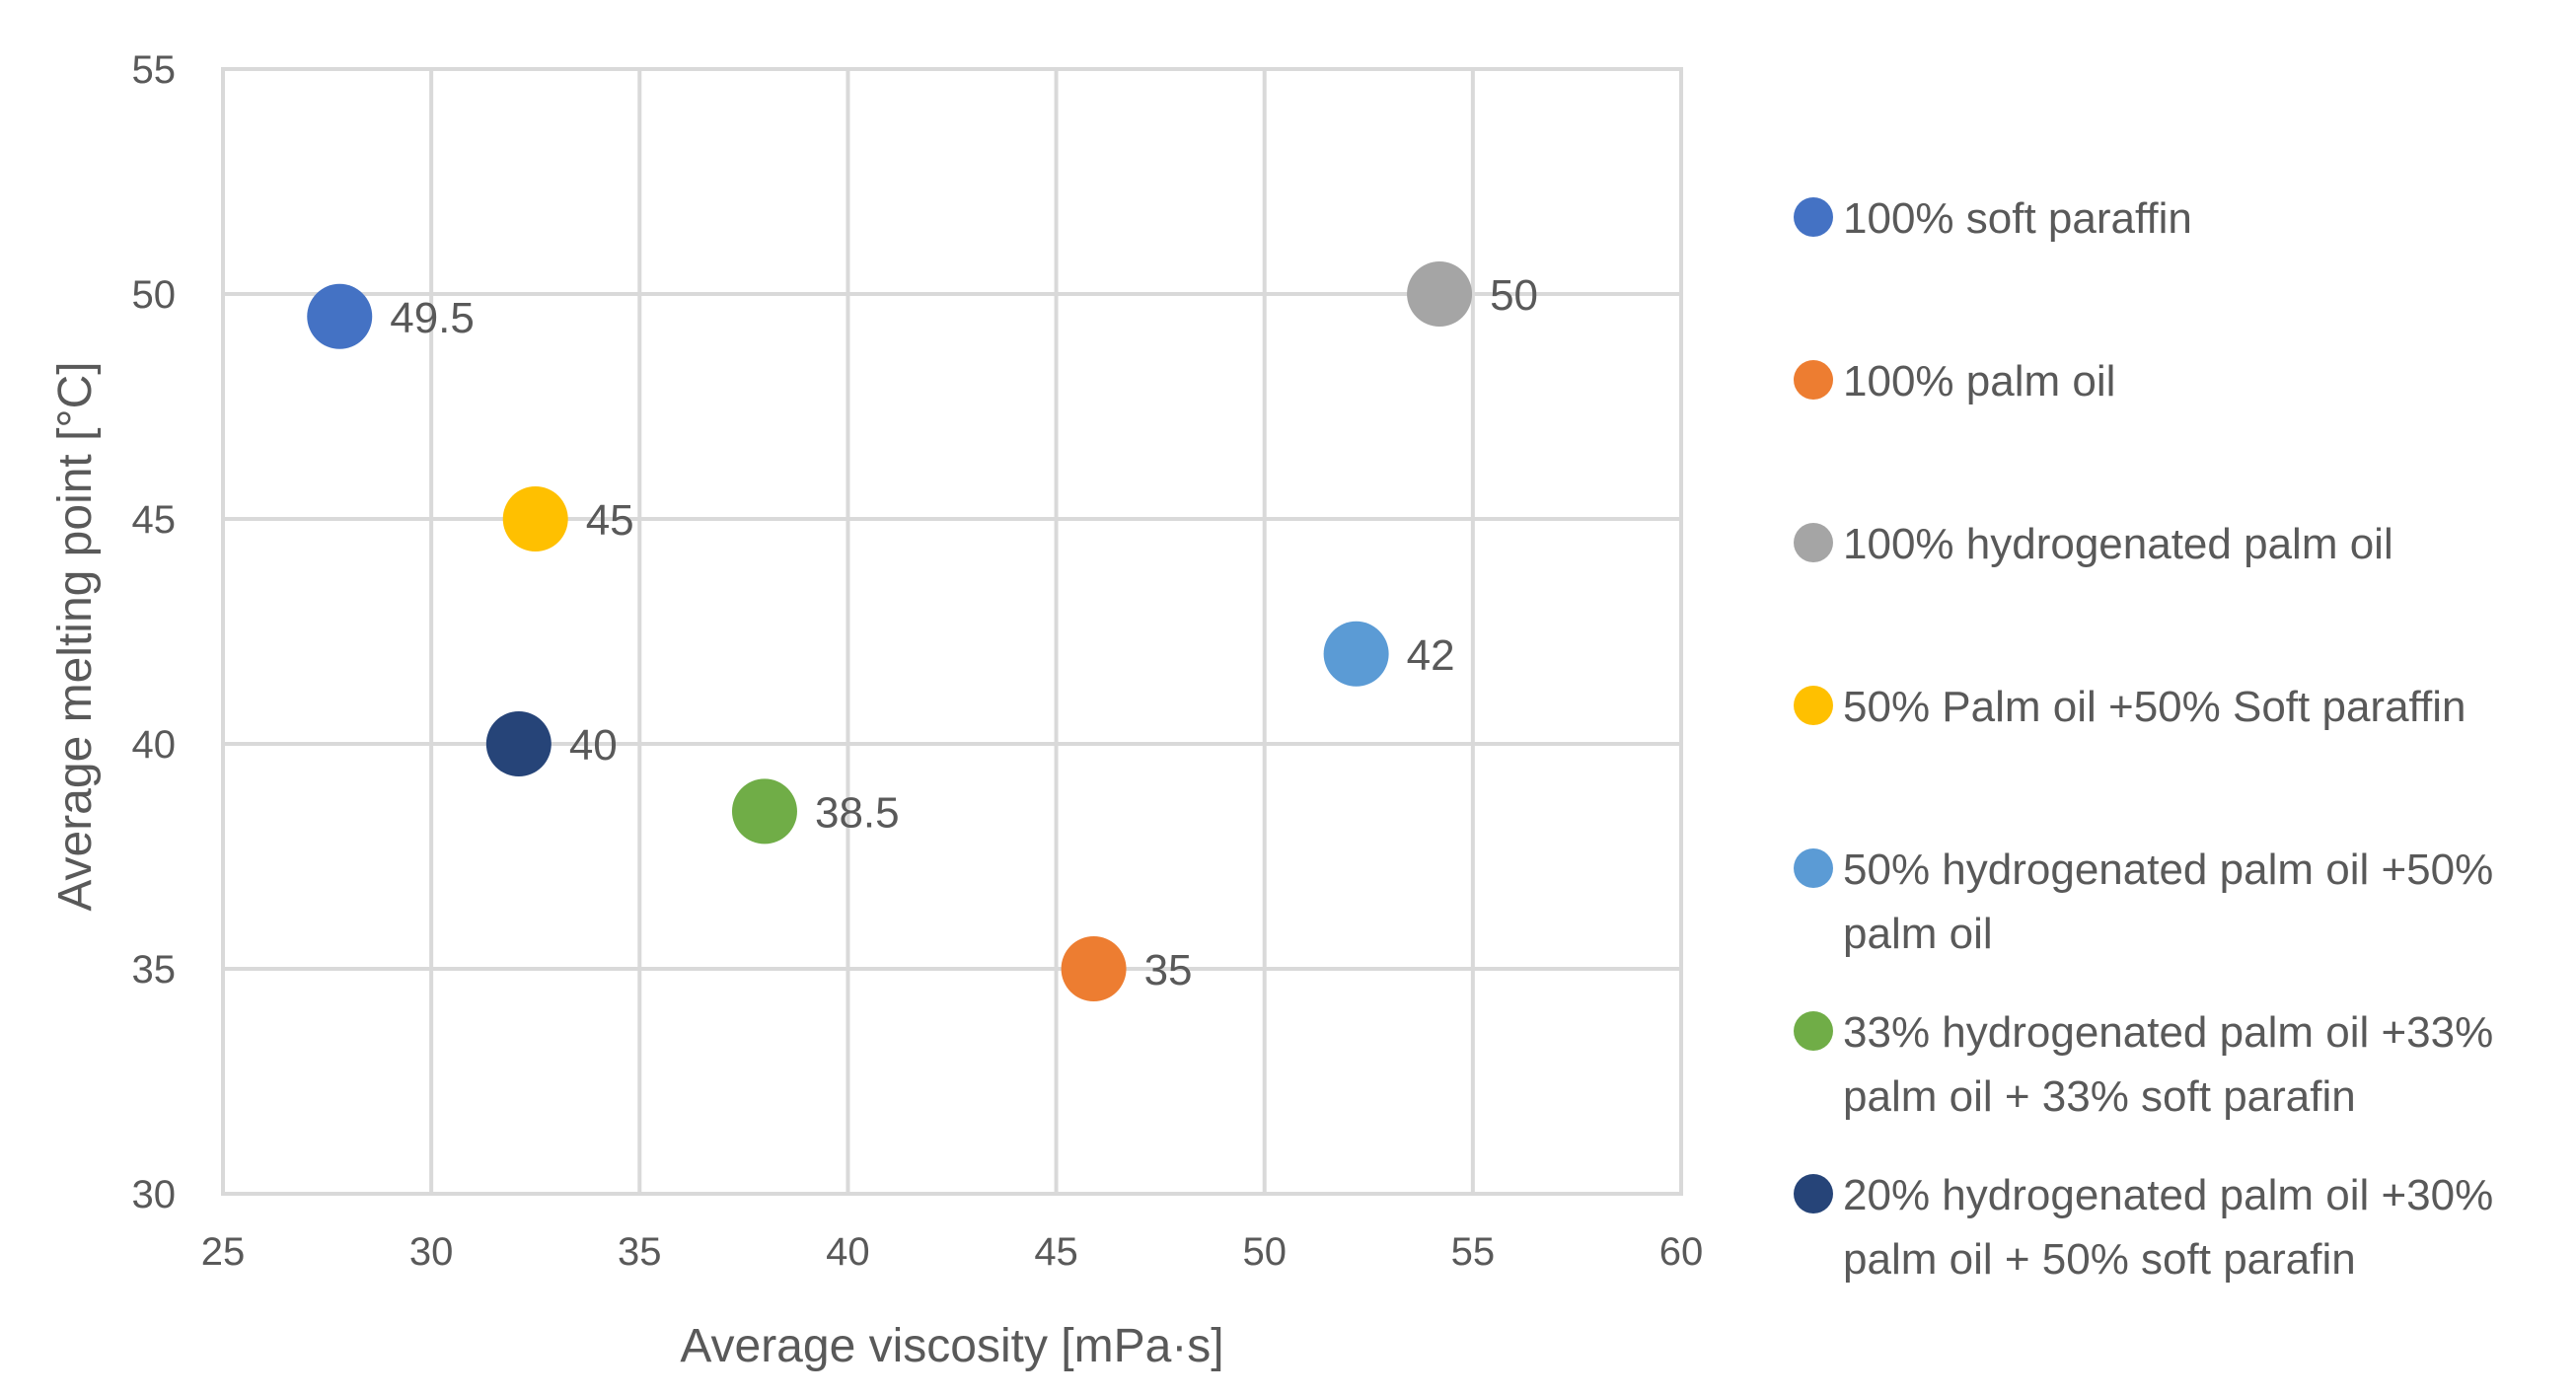 This screenshot has height=1397, width=2576. Describe the element at coordinates (154, 745) in the screenshot. I see `y-tick-label: 40` at that location.